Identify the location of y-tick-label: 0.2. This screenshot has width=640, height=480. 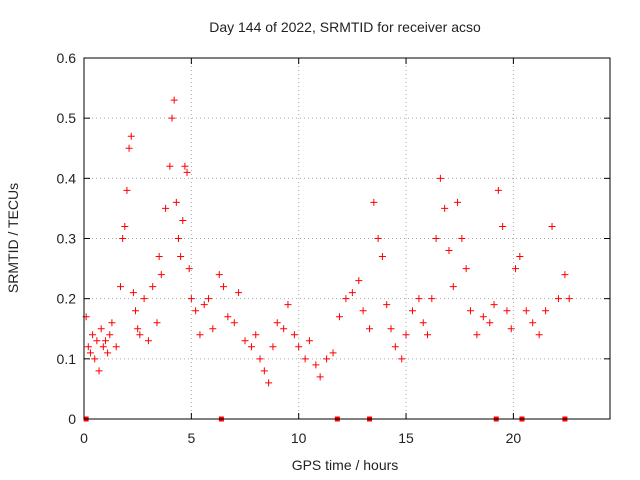
(67, 299).